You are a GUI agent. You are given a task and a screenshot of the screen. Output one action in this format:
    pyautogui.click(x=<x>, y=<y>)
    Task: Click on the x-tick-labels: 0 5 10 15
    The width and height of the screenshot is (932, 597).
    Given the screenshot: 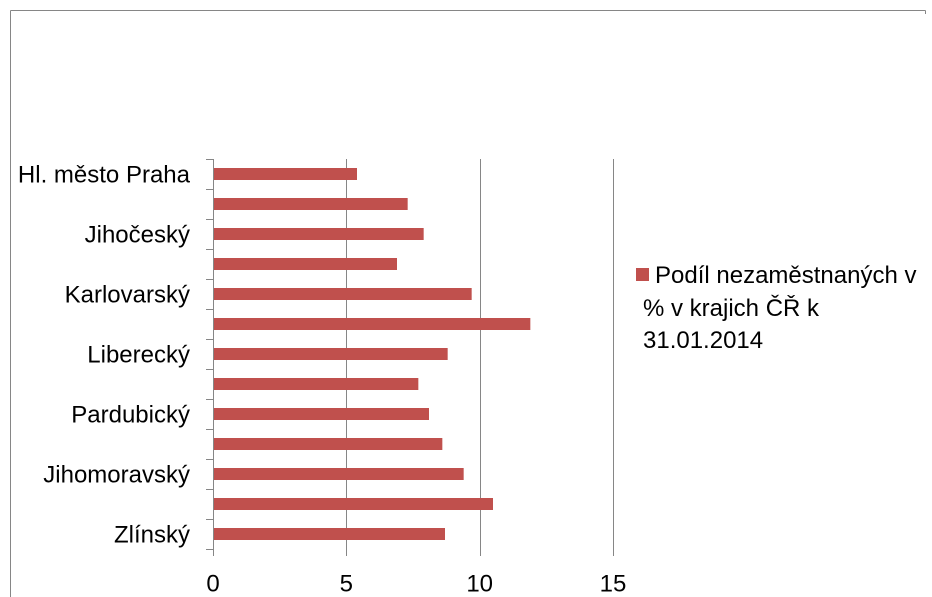 What is the action you would take?
    pyautogui.click(x=416, y=583)
    